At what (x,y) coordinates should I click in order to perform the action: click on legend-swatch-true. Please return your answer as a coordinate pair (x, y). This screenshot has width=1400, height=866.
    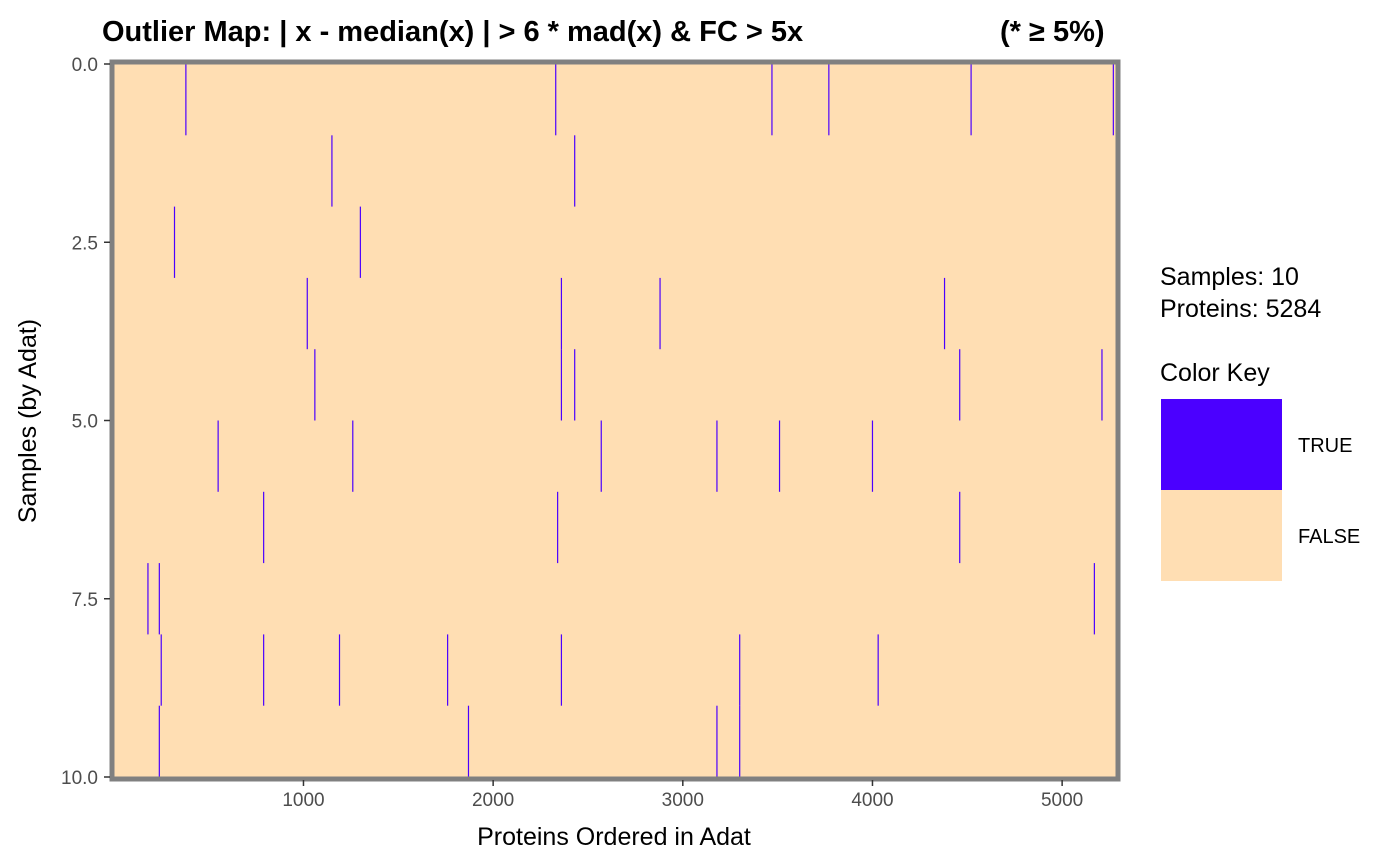
    Looking at the image, I should click on (1221, 444).